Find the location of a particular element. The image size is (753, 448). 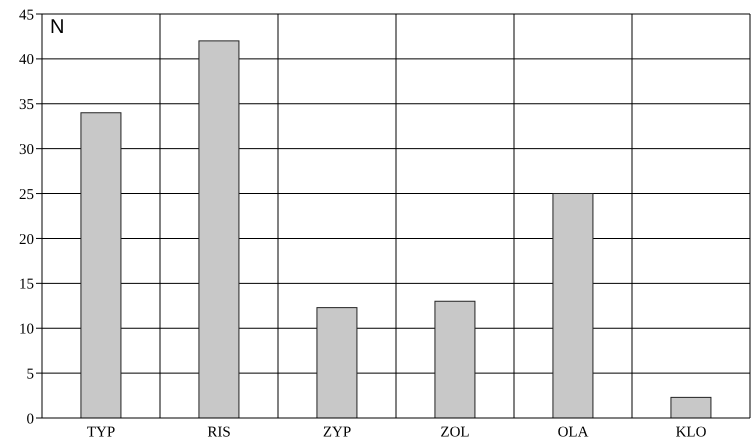

y-tick-label: 0 is located at coordinates (30, 419).